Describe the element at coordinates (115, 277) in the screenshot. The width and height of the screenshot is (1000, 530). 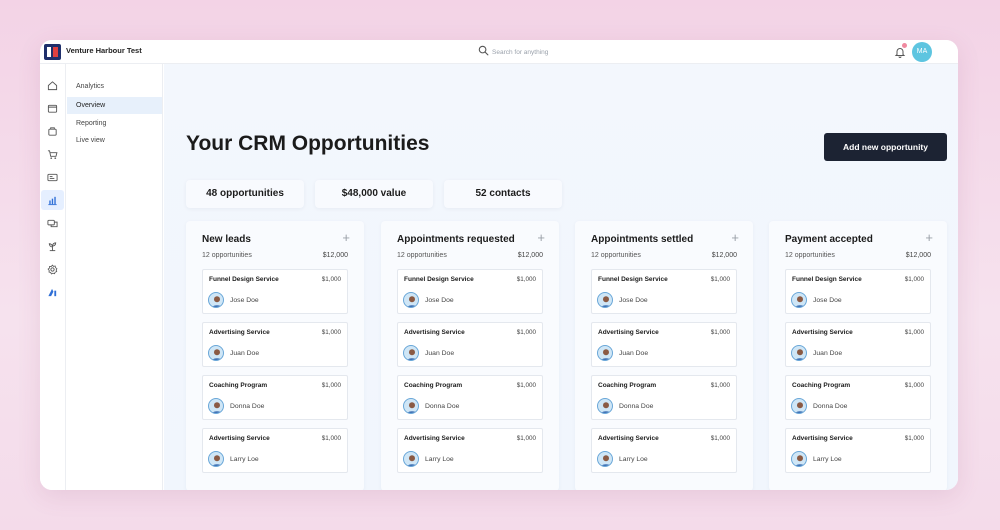
I see `sub-navigation: Analytics Overview Reporting Live view` at that location.